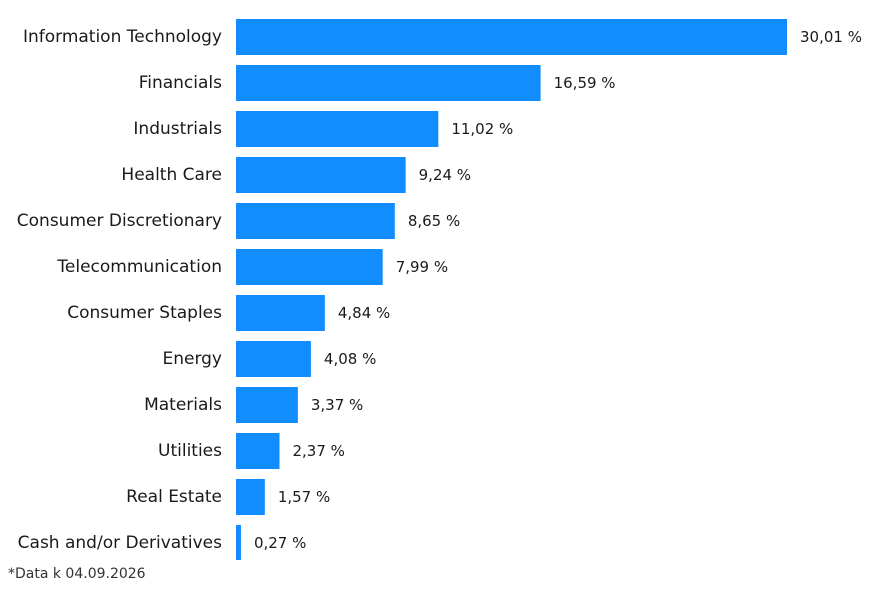  What do you see at coordinates (445, 175) in the screenshot?
I see `value-label: 9,24 %` at bounding box center [445, 175].